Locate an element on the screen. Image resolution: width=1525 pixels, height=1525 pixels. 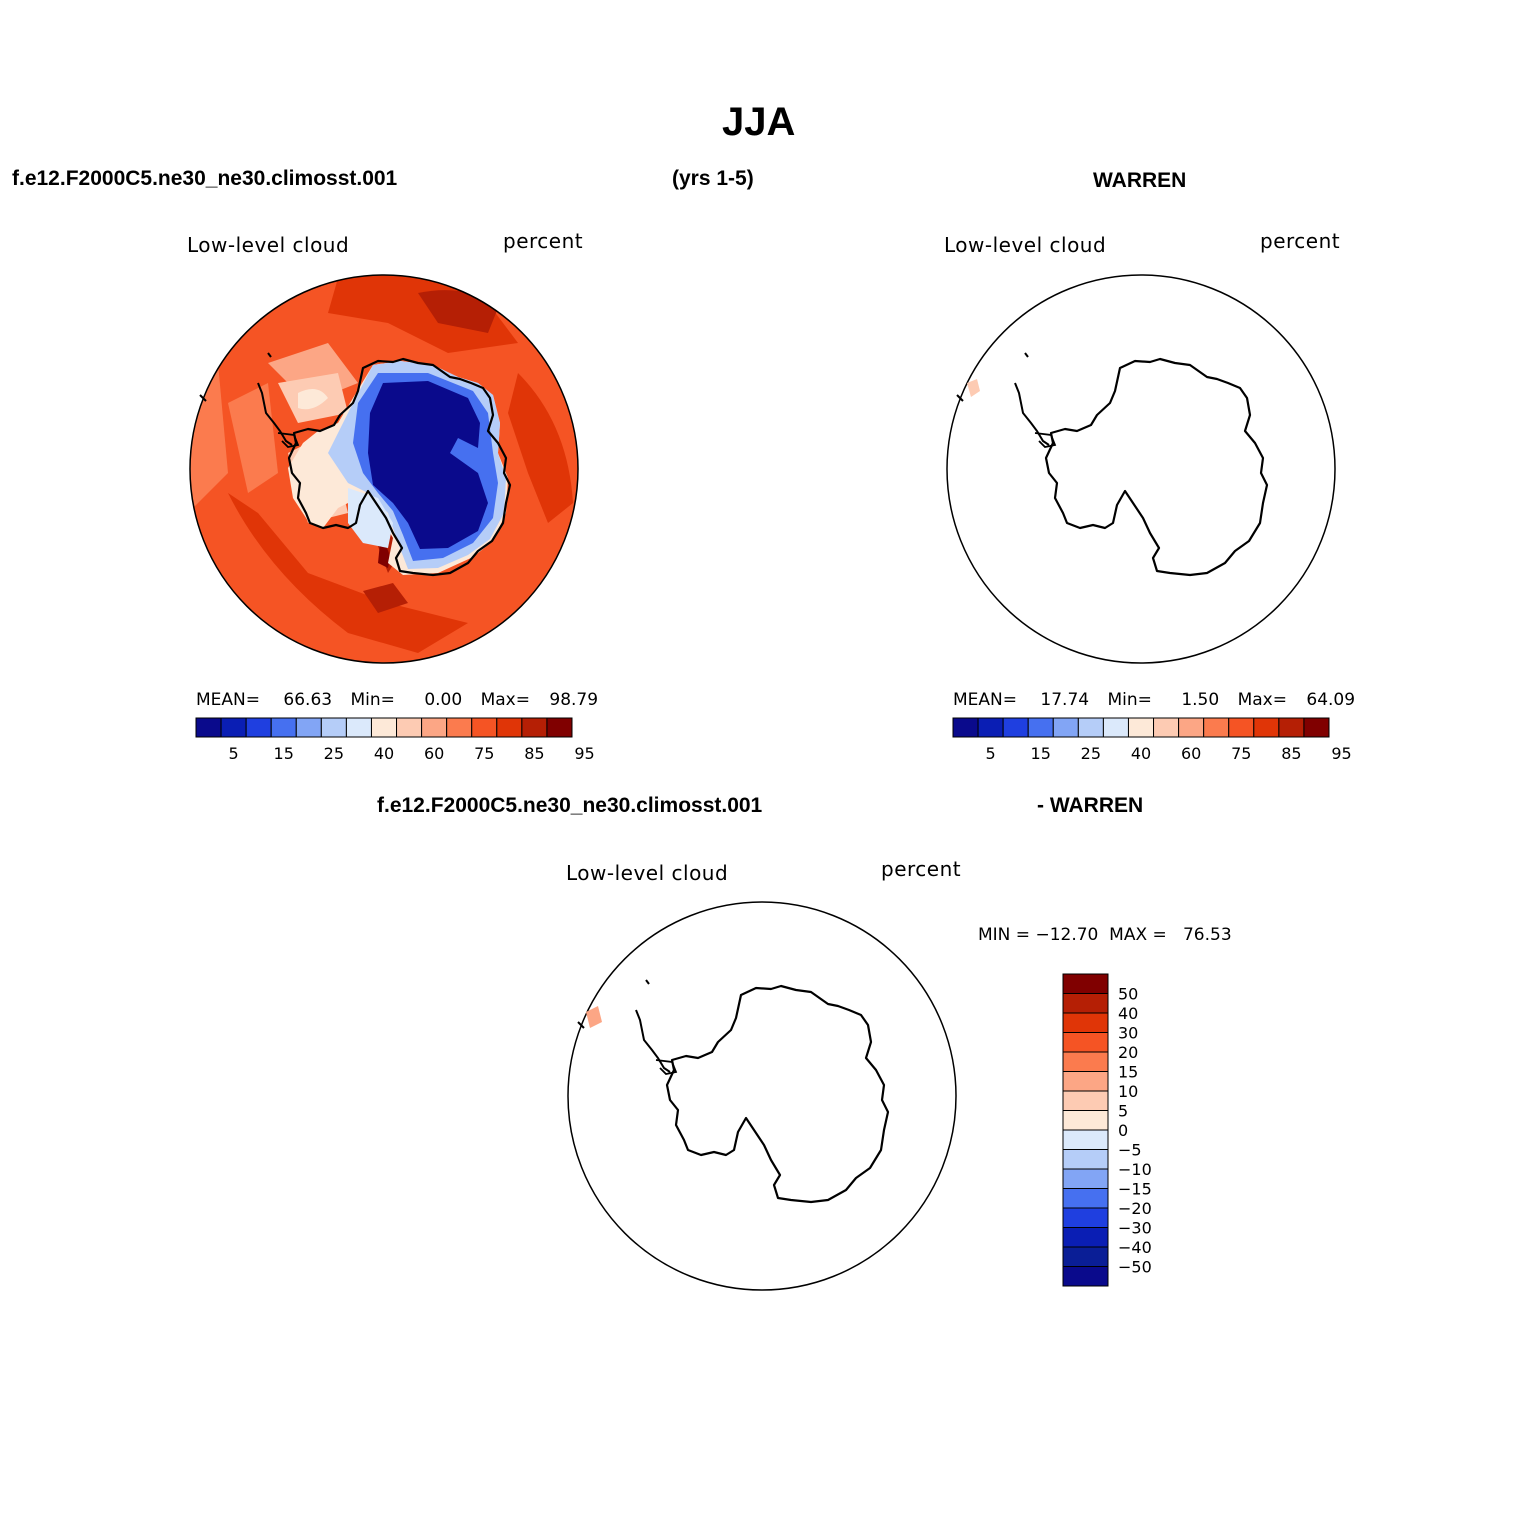
model-colorbar-tick: 40 is located at coordinates (384, 753).